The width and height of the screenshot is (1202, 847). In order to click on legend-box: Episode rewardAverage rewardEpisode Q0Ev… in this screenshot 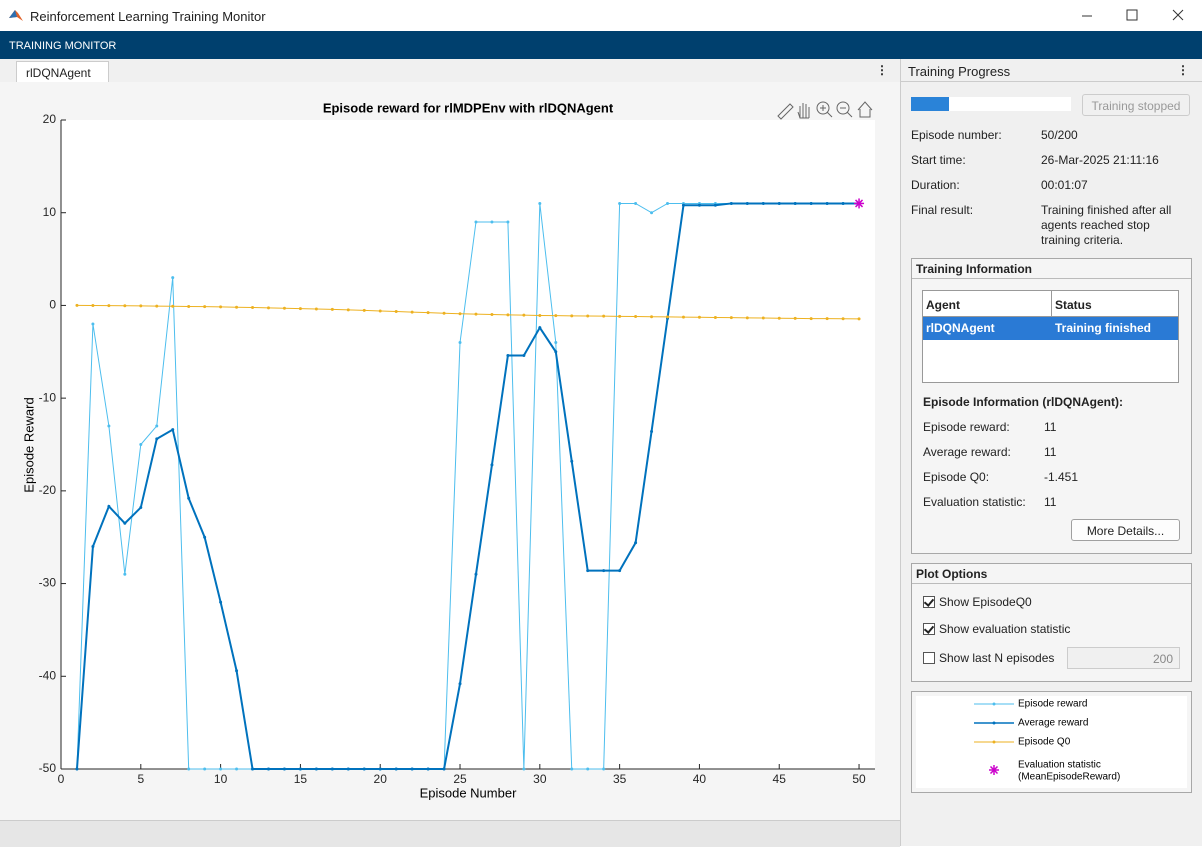, I will do `click(1051, 742)`.